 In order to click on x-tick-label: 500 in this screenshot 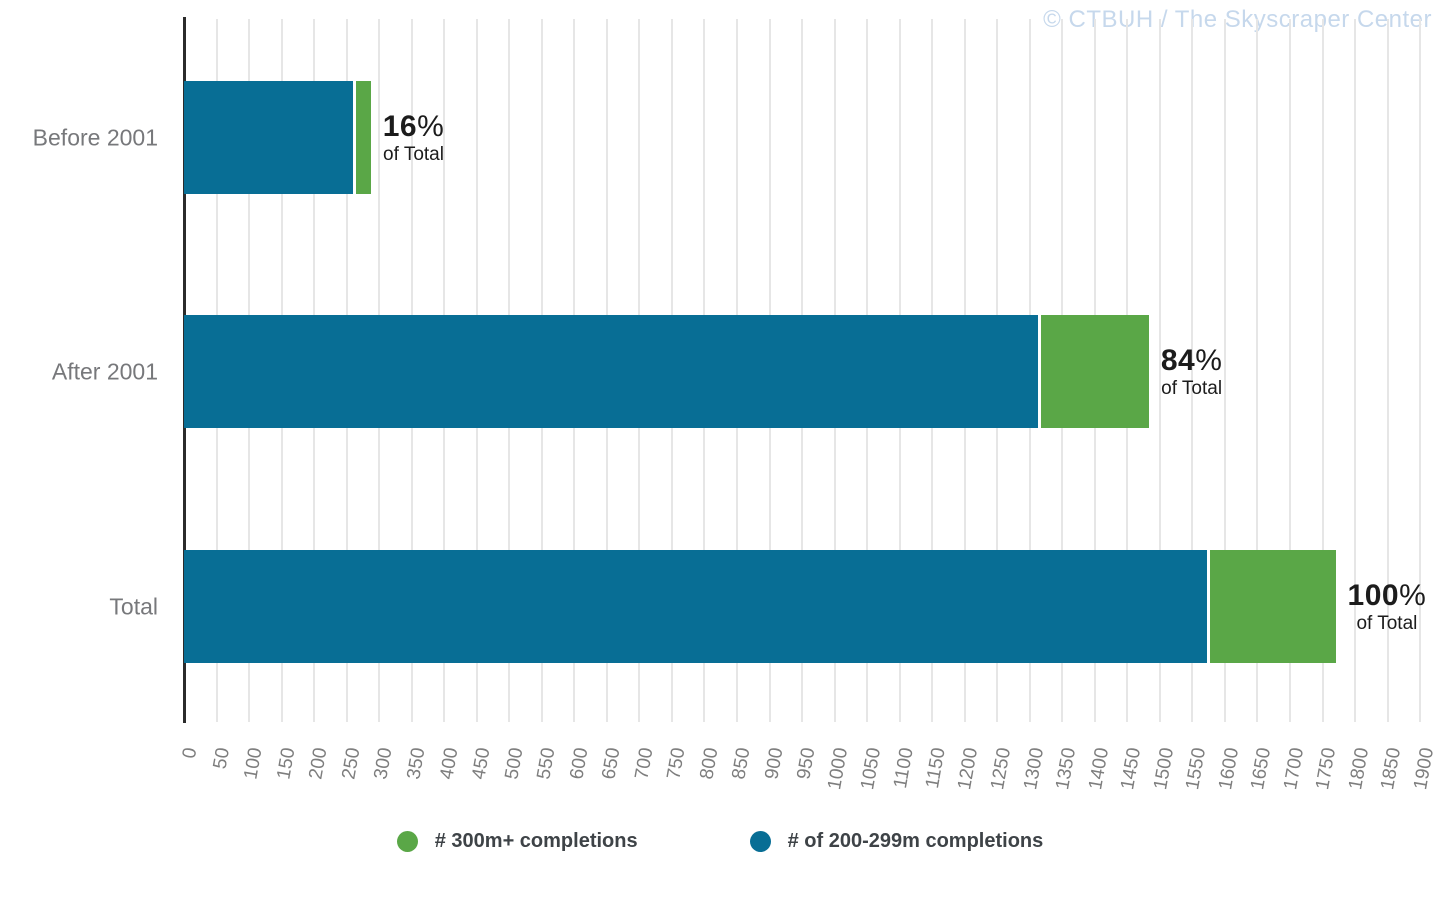, I will do `click(514, 763)`.